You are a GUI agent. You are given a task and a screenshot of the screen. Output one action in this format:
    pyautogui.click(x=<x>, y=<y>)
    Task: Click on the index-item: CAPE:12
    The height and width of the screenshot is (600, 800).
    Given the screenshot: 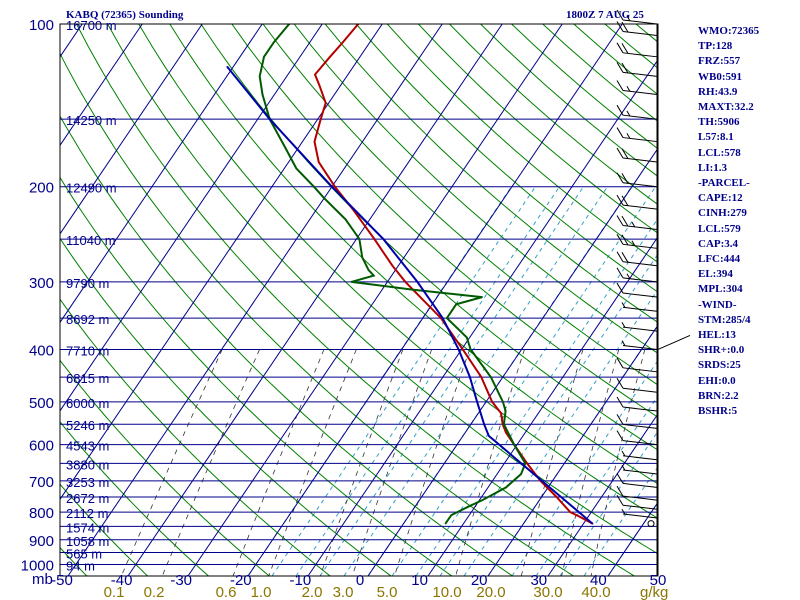 What is the action you would take?
    pyautogui.click(x=720, y=198)
    